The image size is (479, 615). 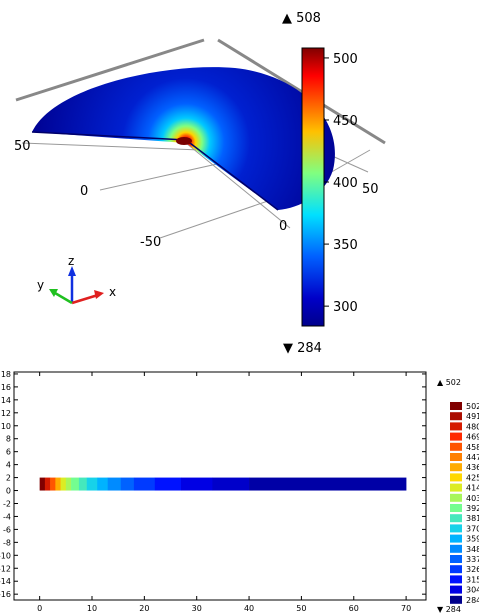 What do you see at coordinates (472, 508) in the screenshot?
I see `legend-label: 392` at bounding box center [472, 508].